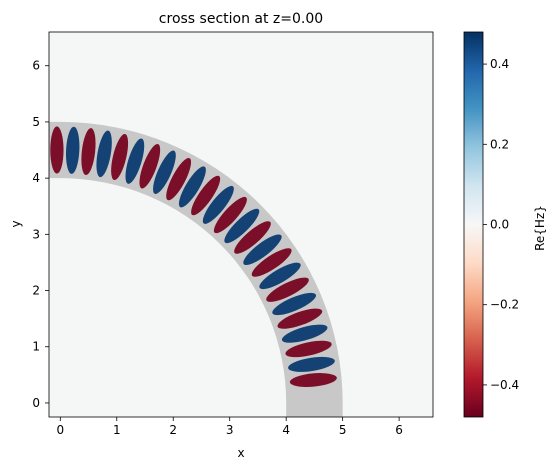 This screenshot has width=555, height=470. I want to click on colorbar-tick-label: 0.4, so click(499, 64).